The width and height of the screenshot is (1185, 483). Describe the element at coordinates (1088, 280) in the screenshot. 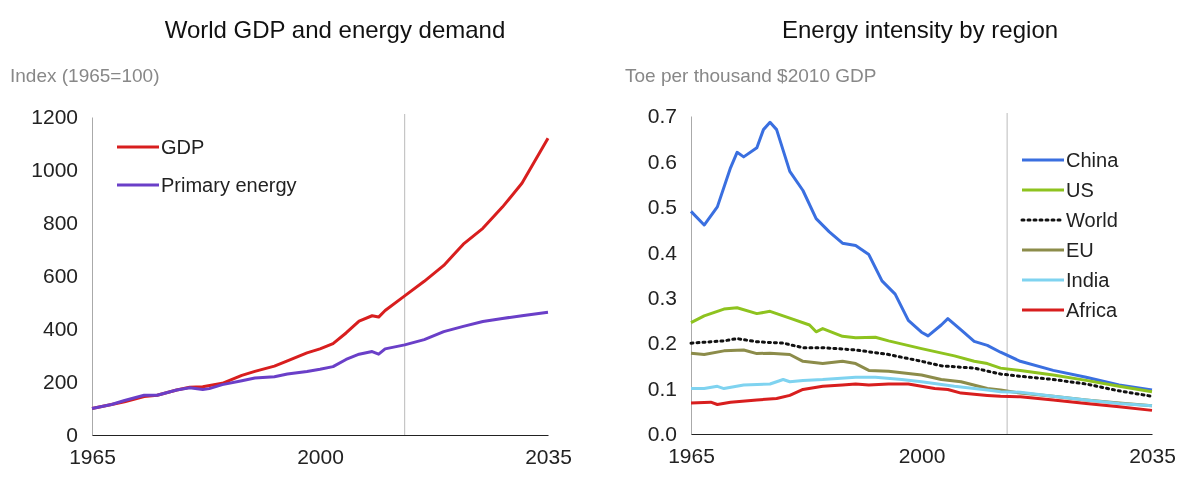

I see `legend-label: India` at that location.